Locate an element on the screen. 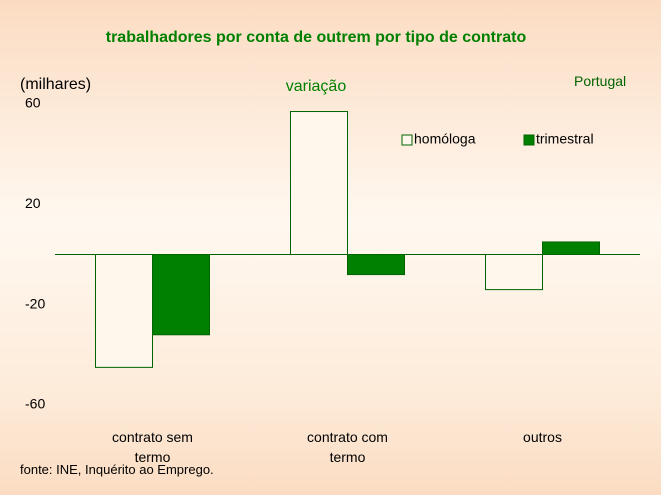 The width and height of the screenshot is (661, 495). y-tick-label: -20 is located at coordinates (35, 303).